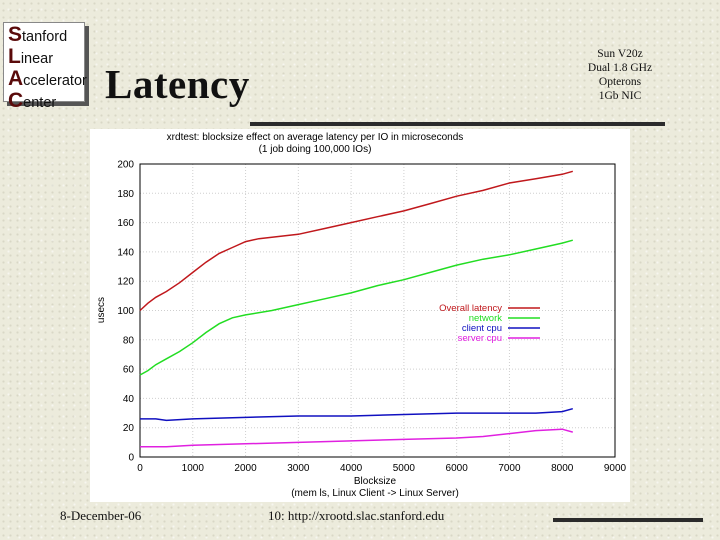 Image resolution: width=720 pixels, height=540 pixels. What do you see at coordinates (101, 515) in the screenshot?
I see `footer-date: 8-December-06` at bounding box center [101, 515].